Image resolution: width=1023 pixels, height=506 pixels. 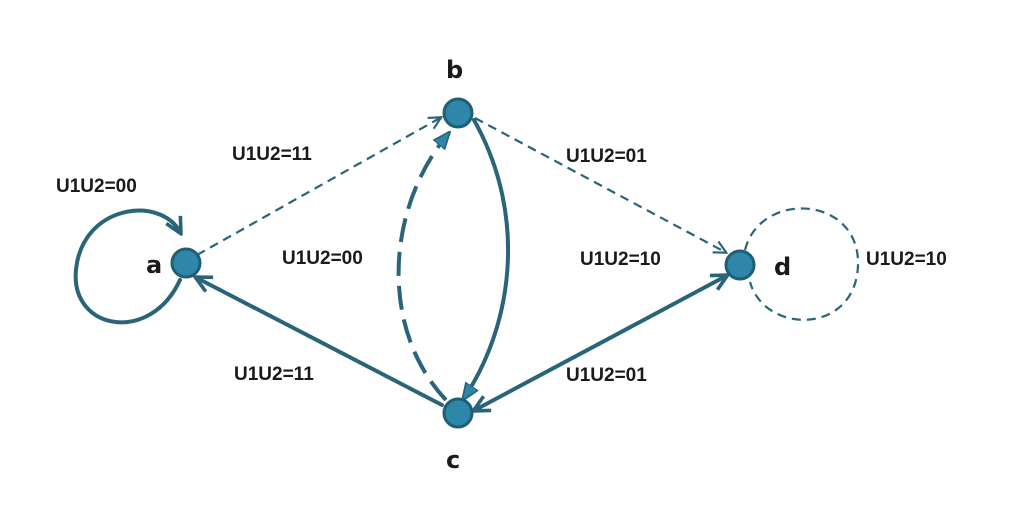 I want to click on edge-label-b-to-d: U1U2=01, so click(x=606, y=156).